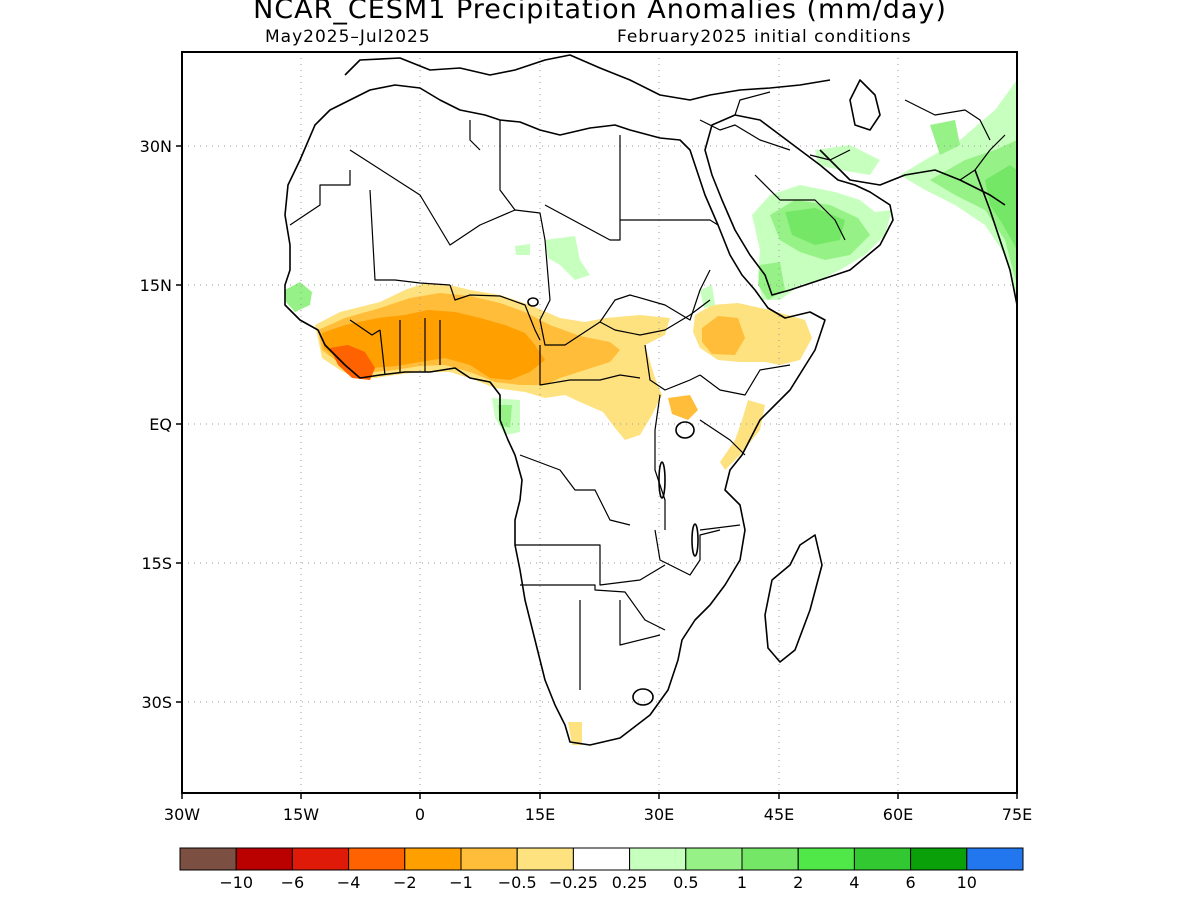  I want to click on arabia-coastline, so click(799, 205).